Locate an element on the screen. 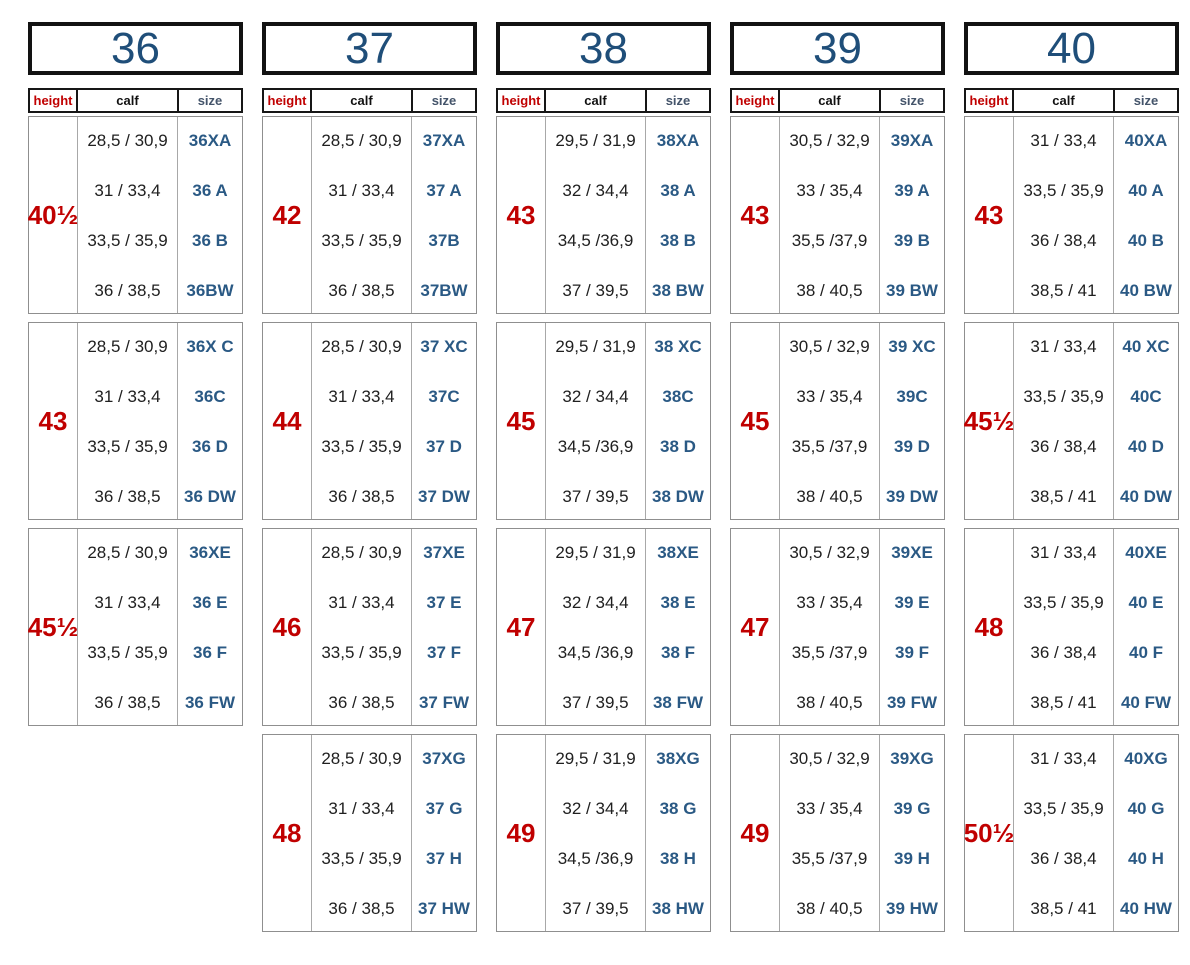 The image size is (1190, 965). size-code: 40C is located at coordinates (1146, 396).